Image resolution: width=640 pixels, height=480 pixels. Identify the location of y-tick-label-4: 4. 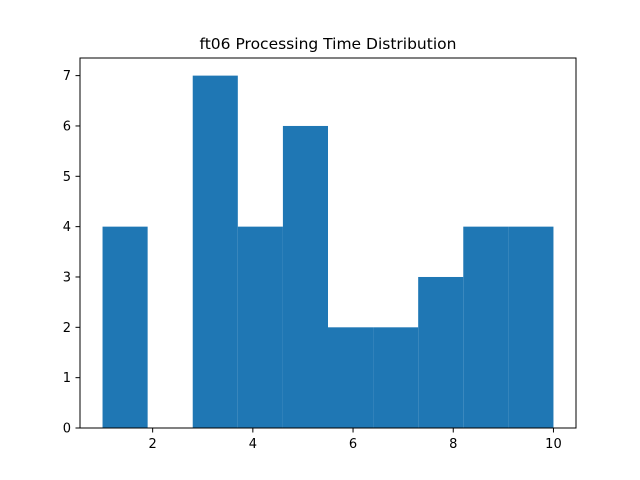
(67, 227).